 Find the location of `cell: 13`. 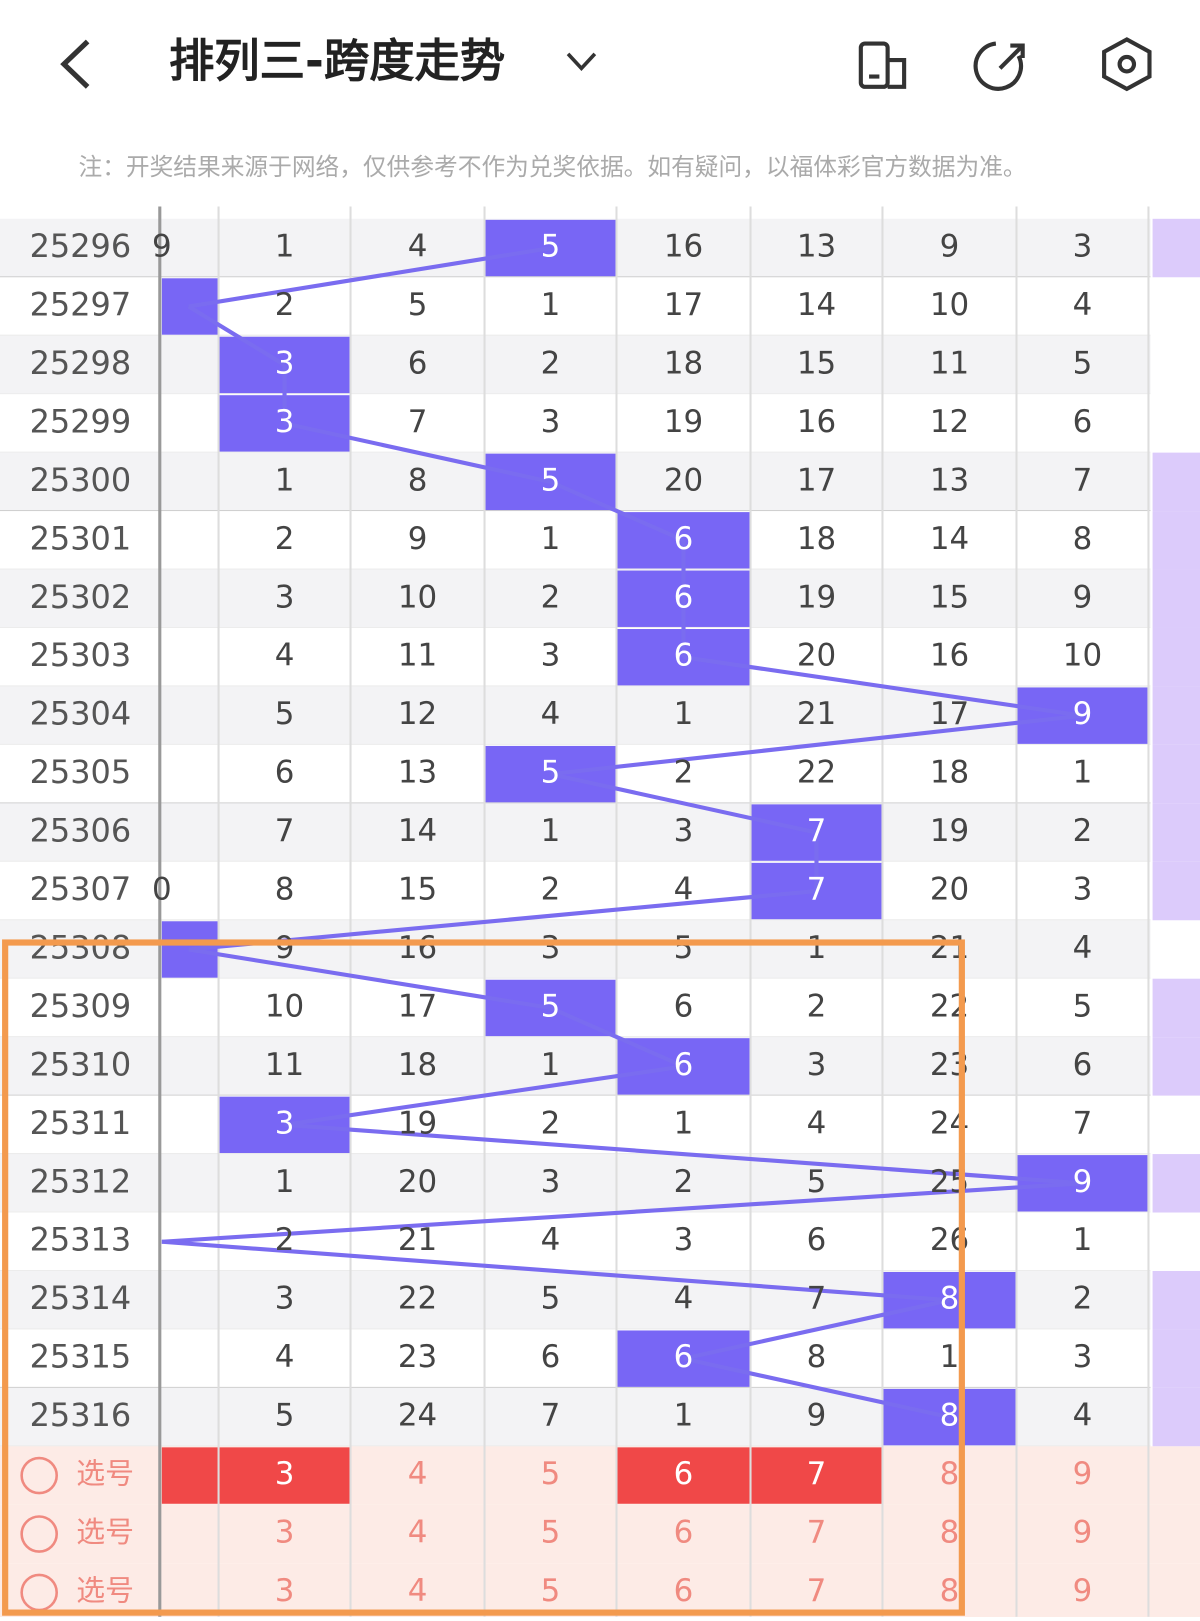

cell: 13 is located at coordinates (816, 247).